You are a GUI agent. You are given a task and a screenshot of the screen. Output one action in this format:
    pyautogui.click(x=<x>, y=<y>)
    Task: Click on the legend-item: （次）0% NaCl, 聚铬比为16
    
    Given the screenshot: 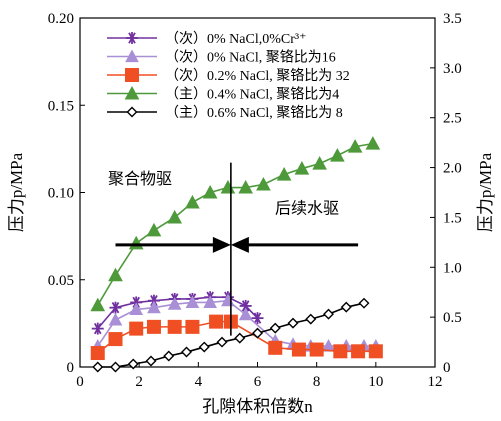 What is the action you would take?
    pyautogui.click(x=221, y=57)
    